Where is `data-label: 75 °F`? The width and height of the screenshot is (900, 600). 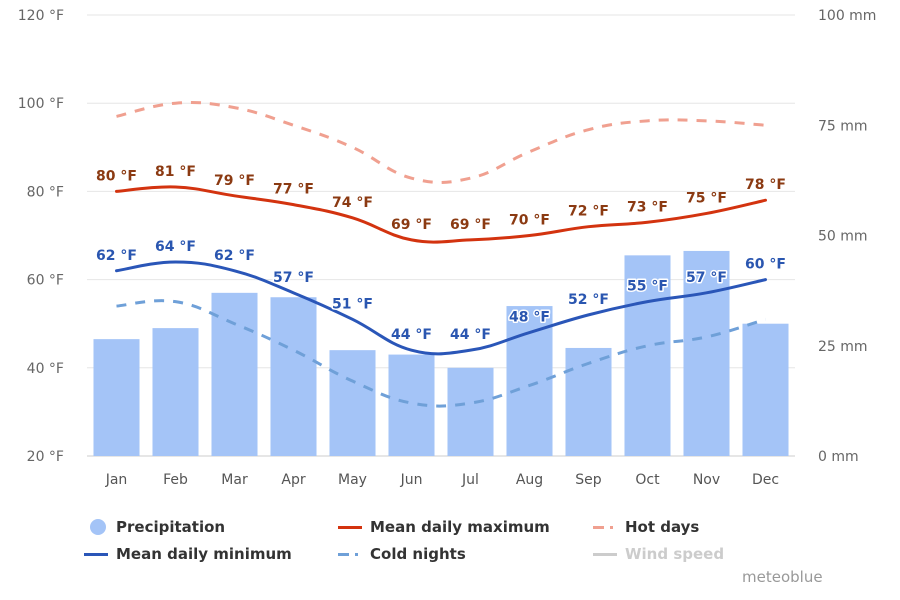 data-label: 75 °F is located at coordinates (706, 198).